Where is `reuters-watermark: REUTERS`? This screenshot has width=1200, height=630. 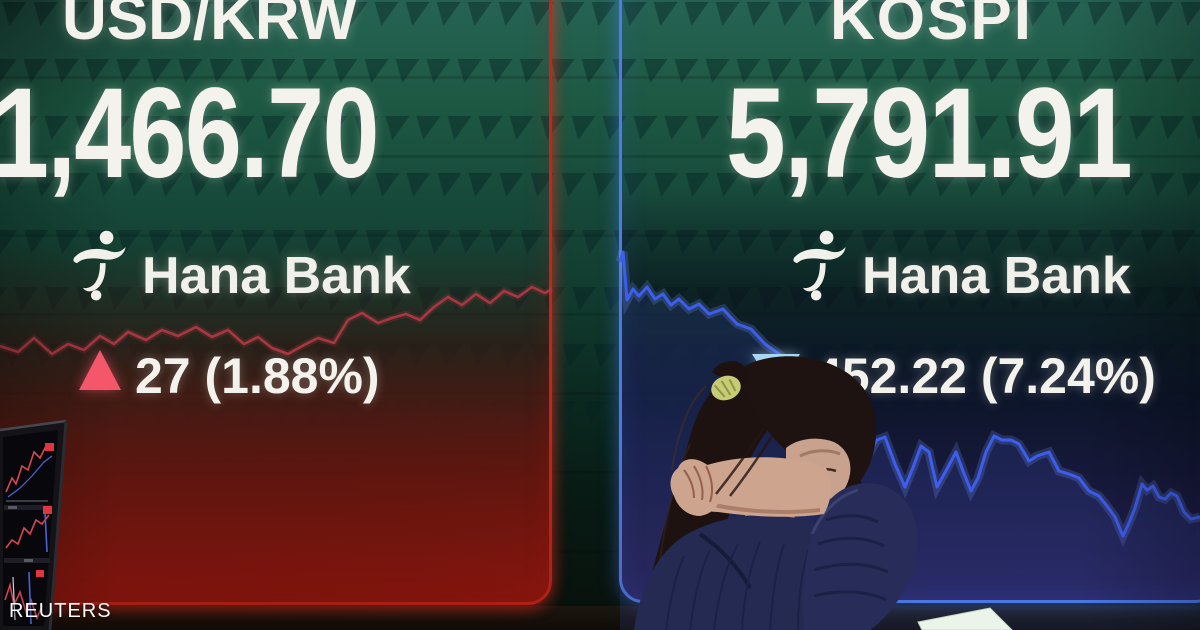
reuters-watermark: REUTERS is located at coordinates (60, 611).